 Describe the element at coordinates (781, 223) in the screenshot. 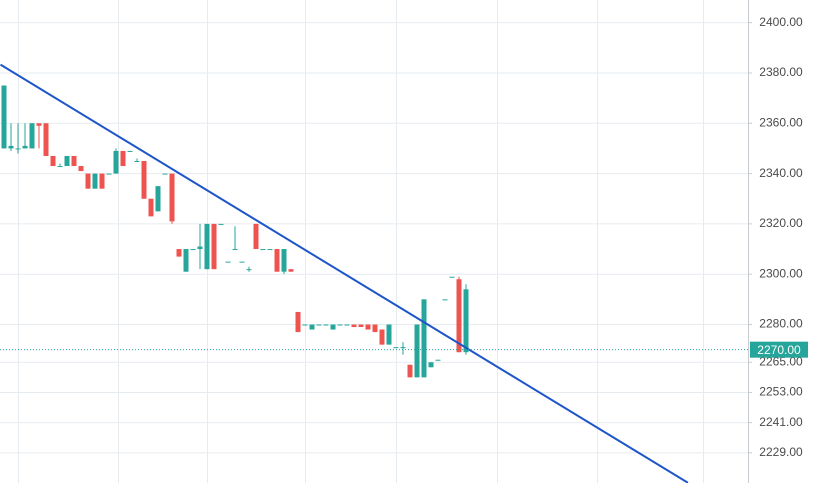

I see `y-tick-label: 2320.00` at that location.